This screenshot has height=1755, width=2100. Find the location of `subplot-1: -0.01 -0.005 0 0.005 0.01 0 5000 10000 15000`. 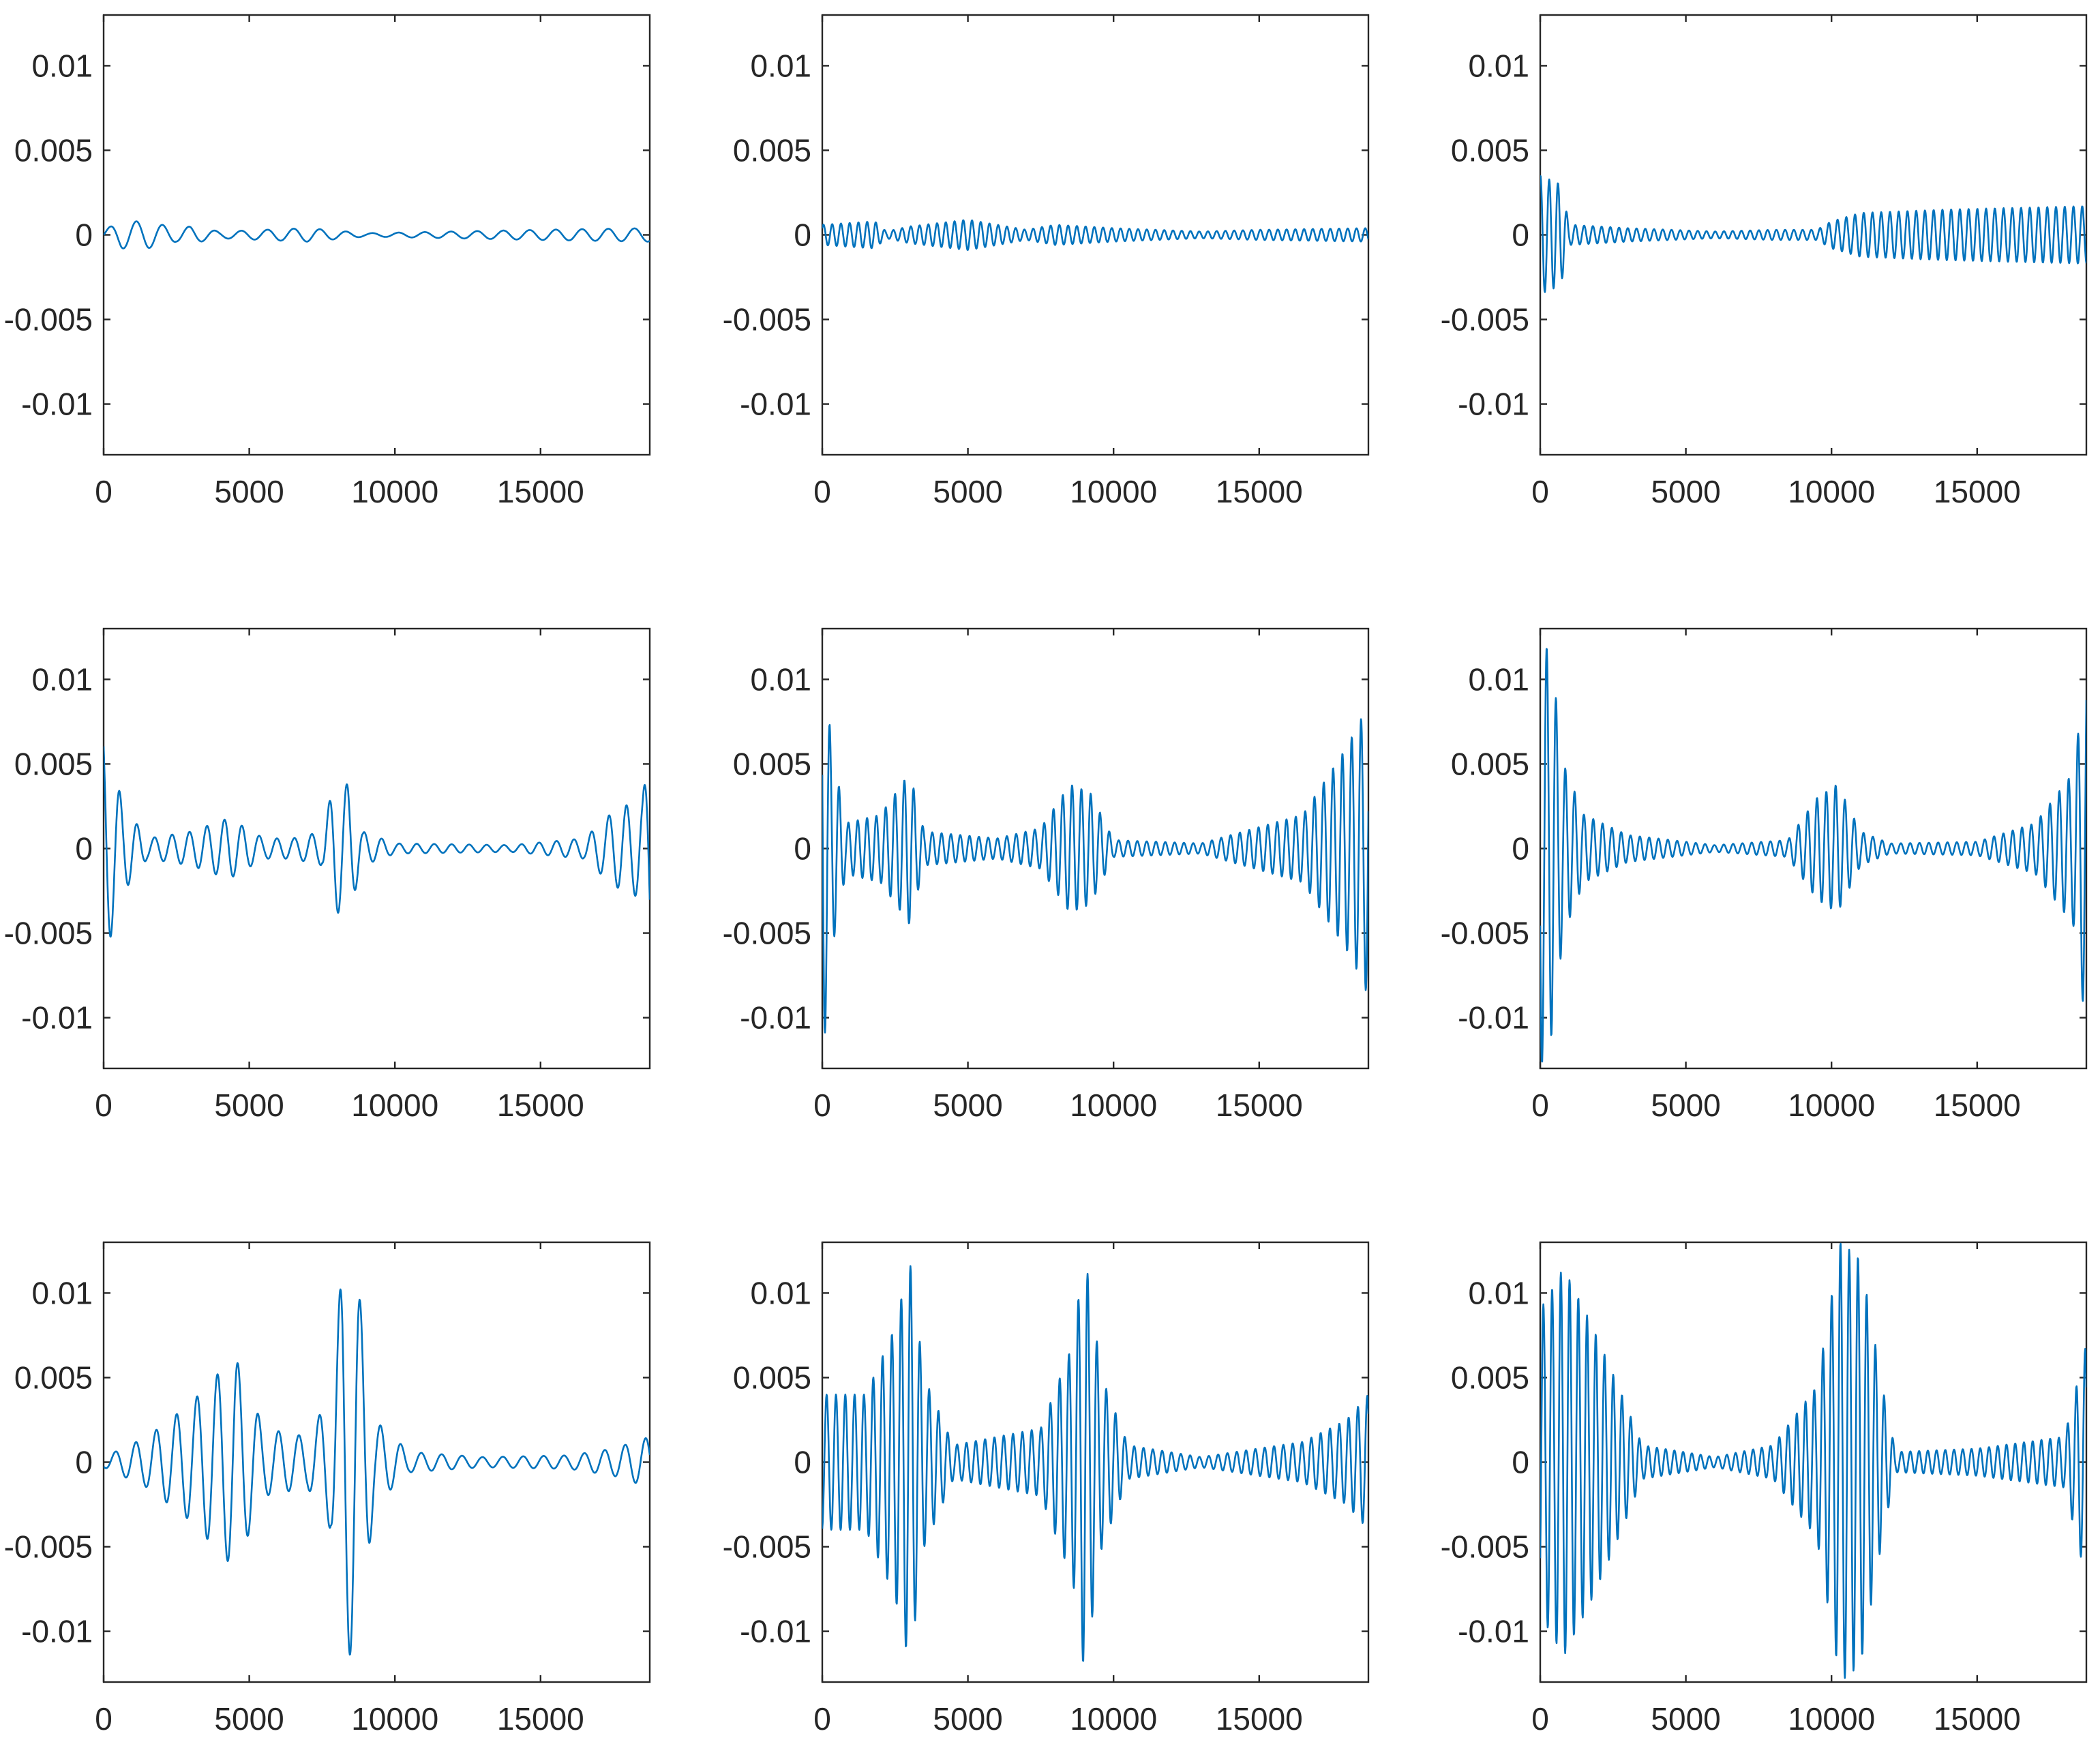

subplot-1: -0.01 -0.005 0 0.005 0.01 0 5000 10000 15000 is located at coordinates (327, 261).